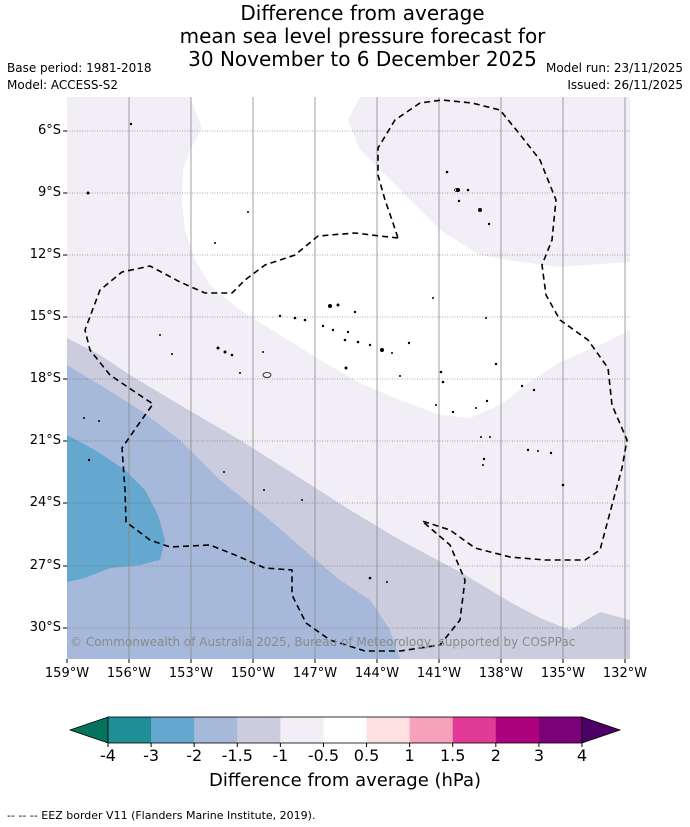 The width and height of the screenshot is (690, 827). Describe the element at coordinates (625, 673) in the screenshot. I see `longitude-label: 132°W` at that location.